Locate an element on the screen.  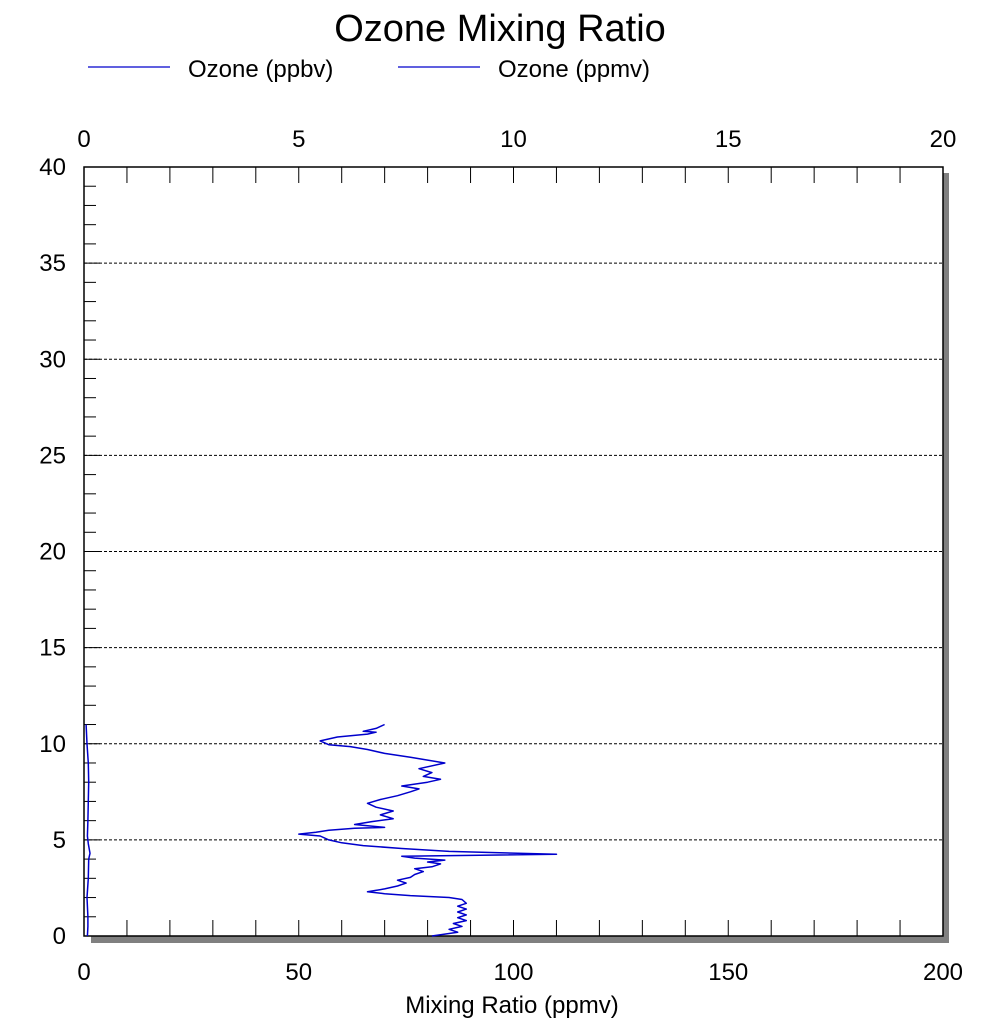
legend-label-ppmv: Ozone (ppmv) is located at coordinates (574, 69).